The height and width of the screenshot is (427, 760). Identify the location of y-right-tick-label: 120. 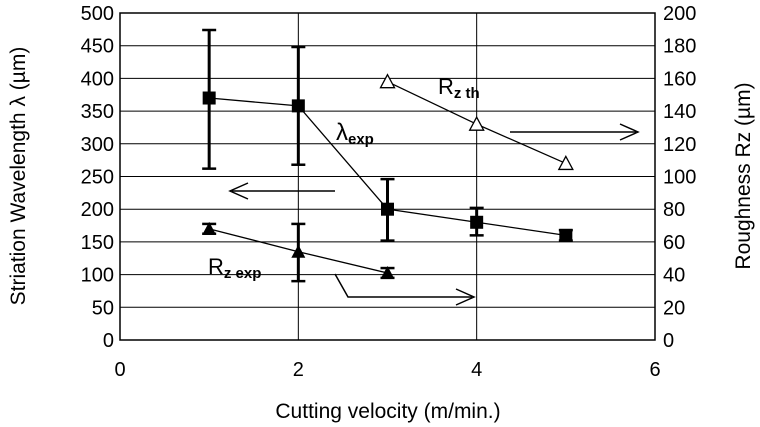
(679, 145).